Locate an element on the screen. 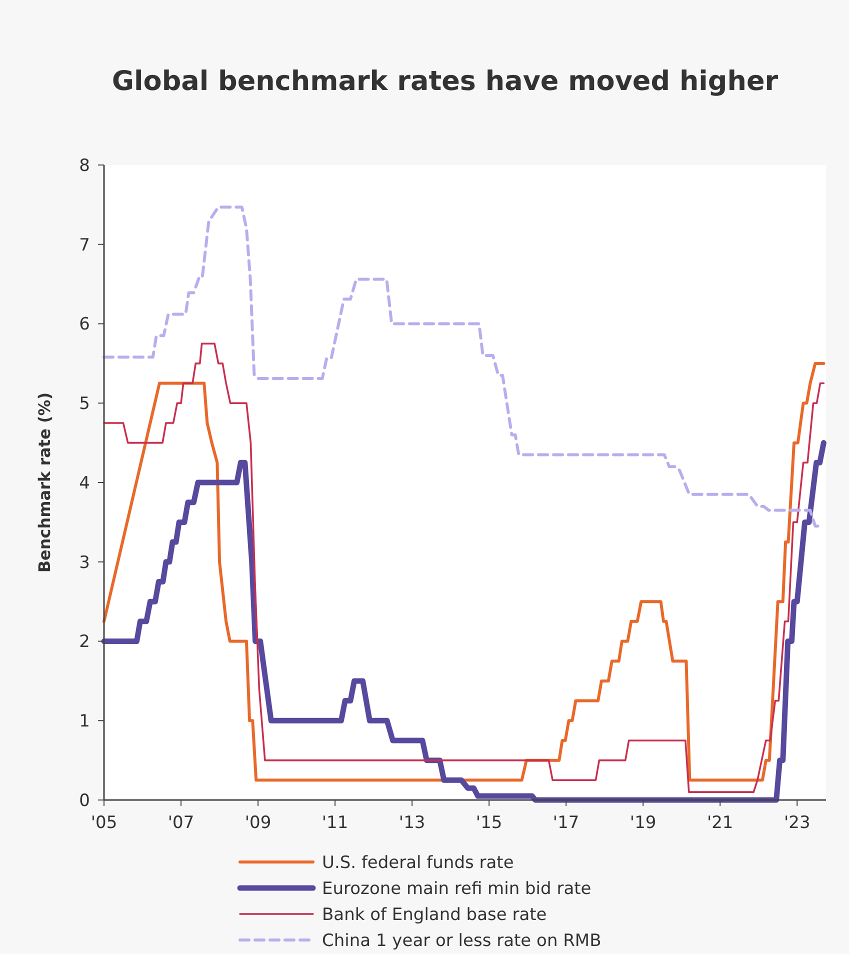 The height and width of the screenshot is (954, 849). x-tick-label: '07 is located at coordinates (181, 823).